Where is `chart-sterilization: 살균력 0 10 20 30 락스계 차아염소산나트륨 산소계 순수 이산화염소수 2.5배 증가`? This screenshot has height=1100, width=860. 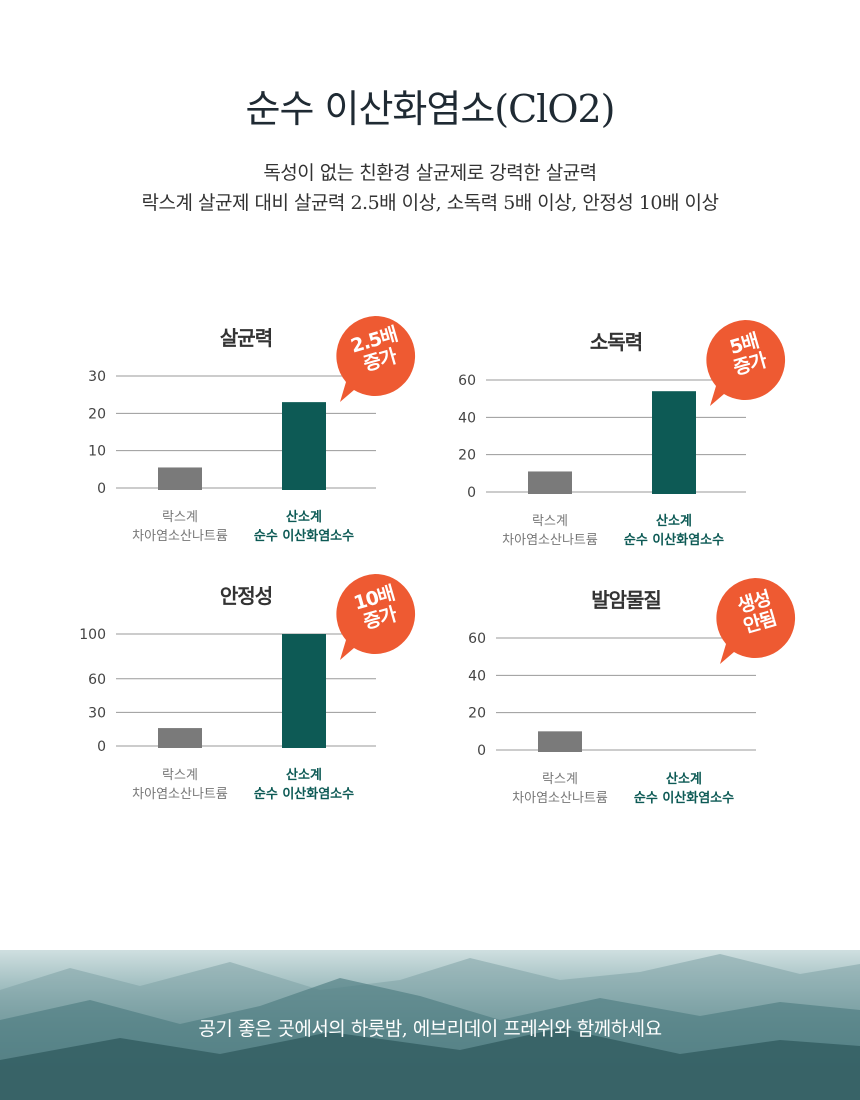
chart-sterilization: 살균력 0 10 20 30 락스계 차아염소산나트륨 산소계 순수 이산화염소수 2.5배 증가 is located at coordinates (280, 443).